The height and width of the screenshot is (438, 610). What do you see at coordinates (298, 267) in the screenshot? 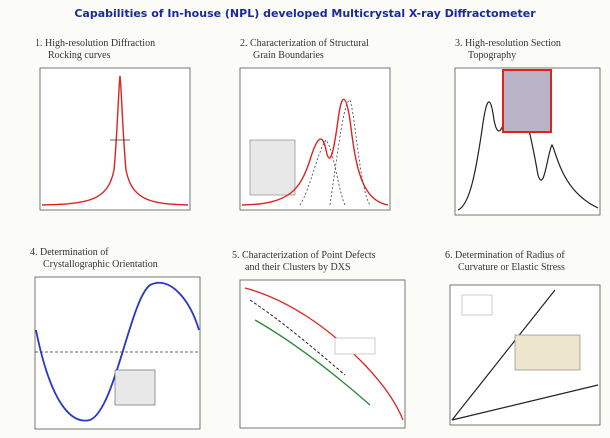
I see `panel-heading: and their Clusters by DXS` at bounding box center [298, 267].